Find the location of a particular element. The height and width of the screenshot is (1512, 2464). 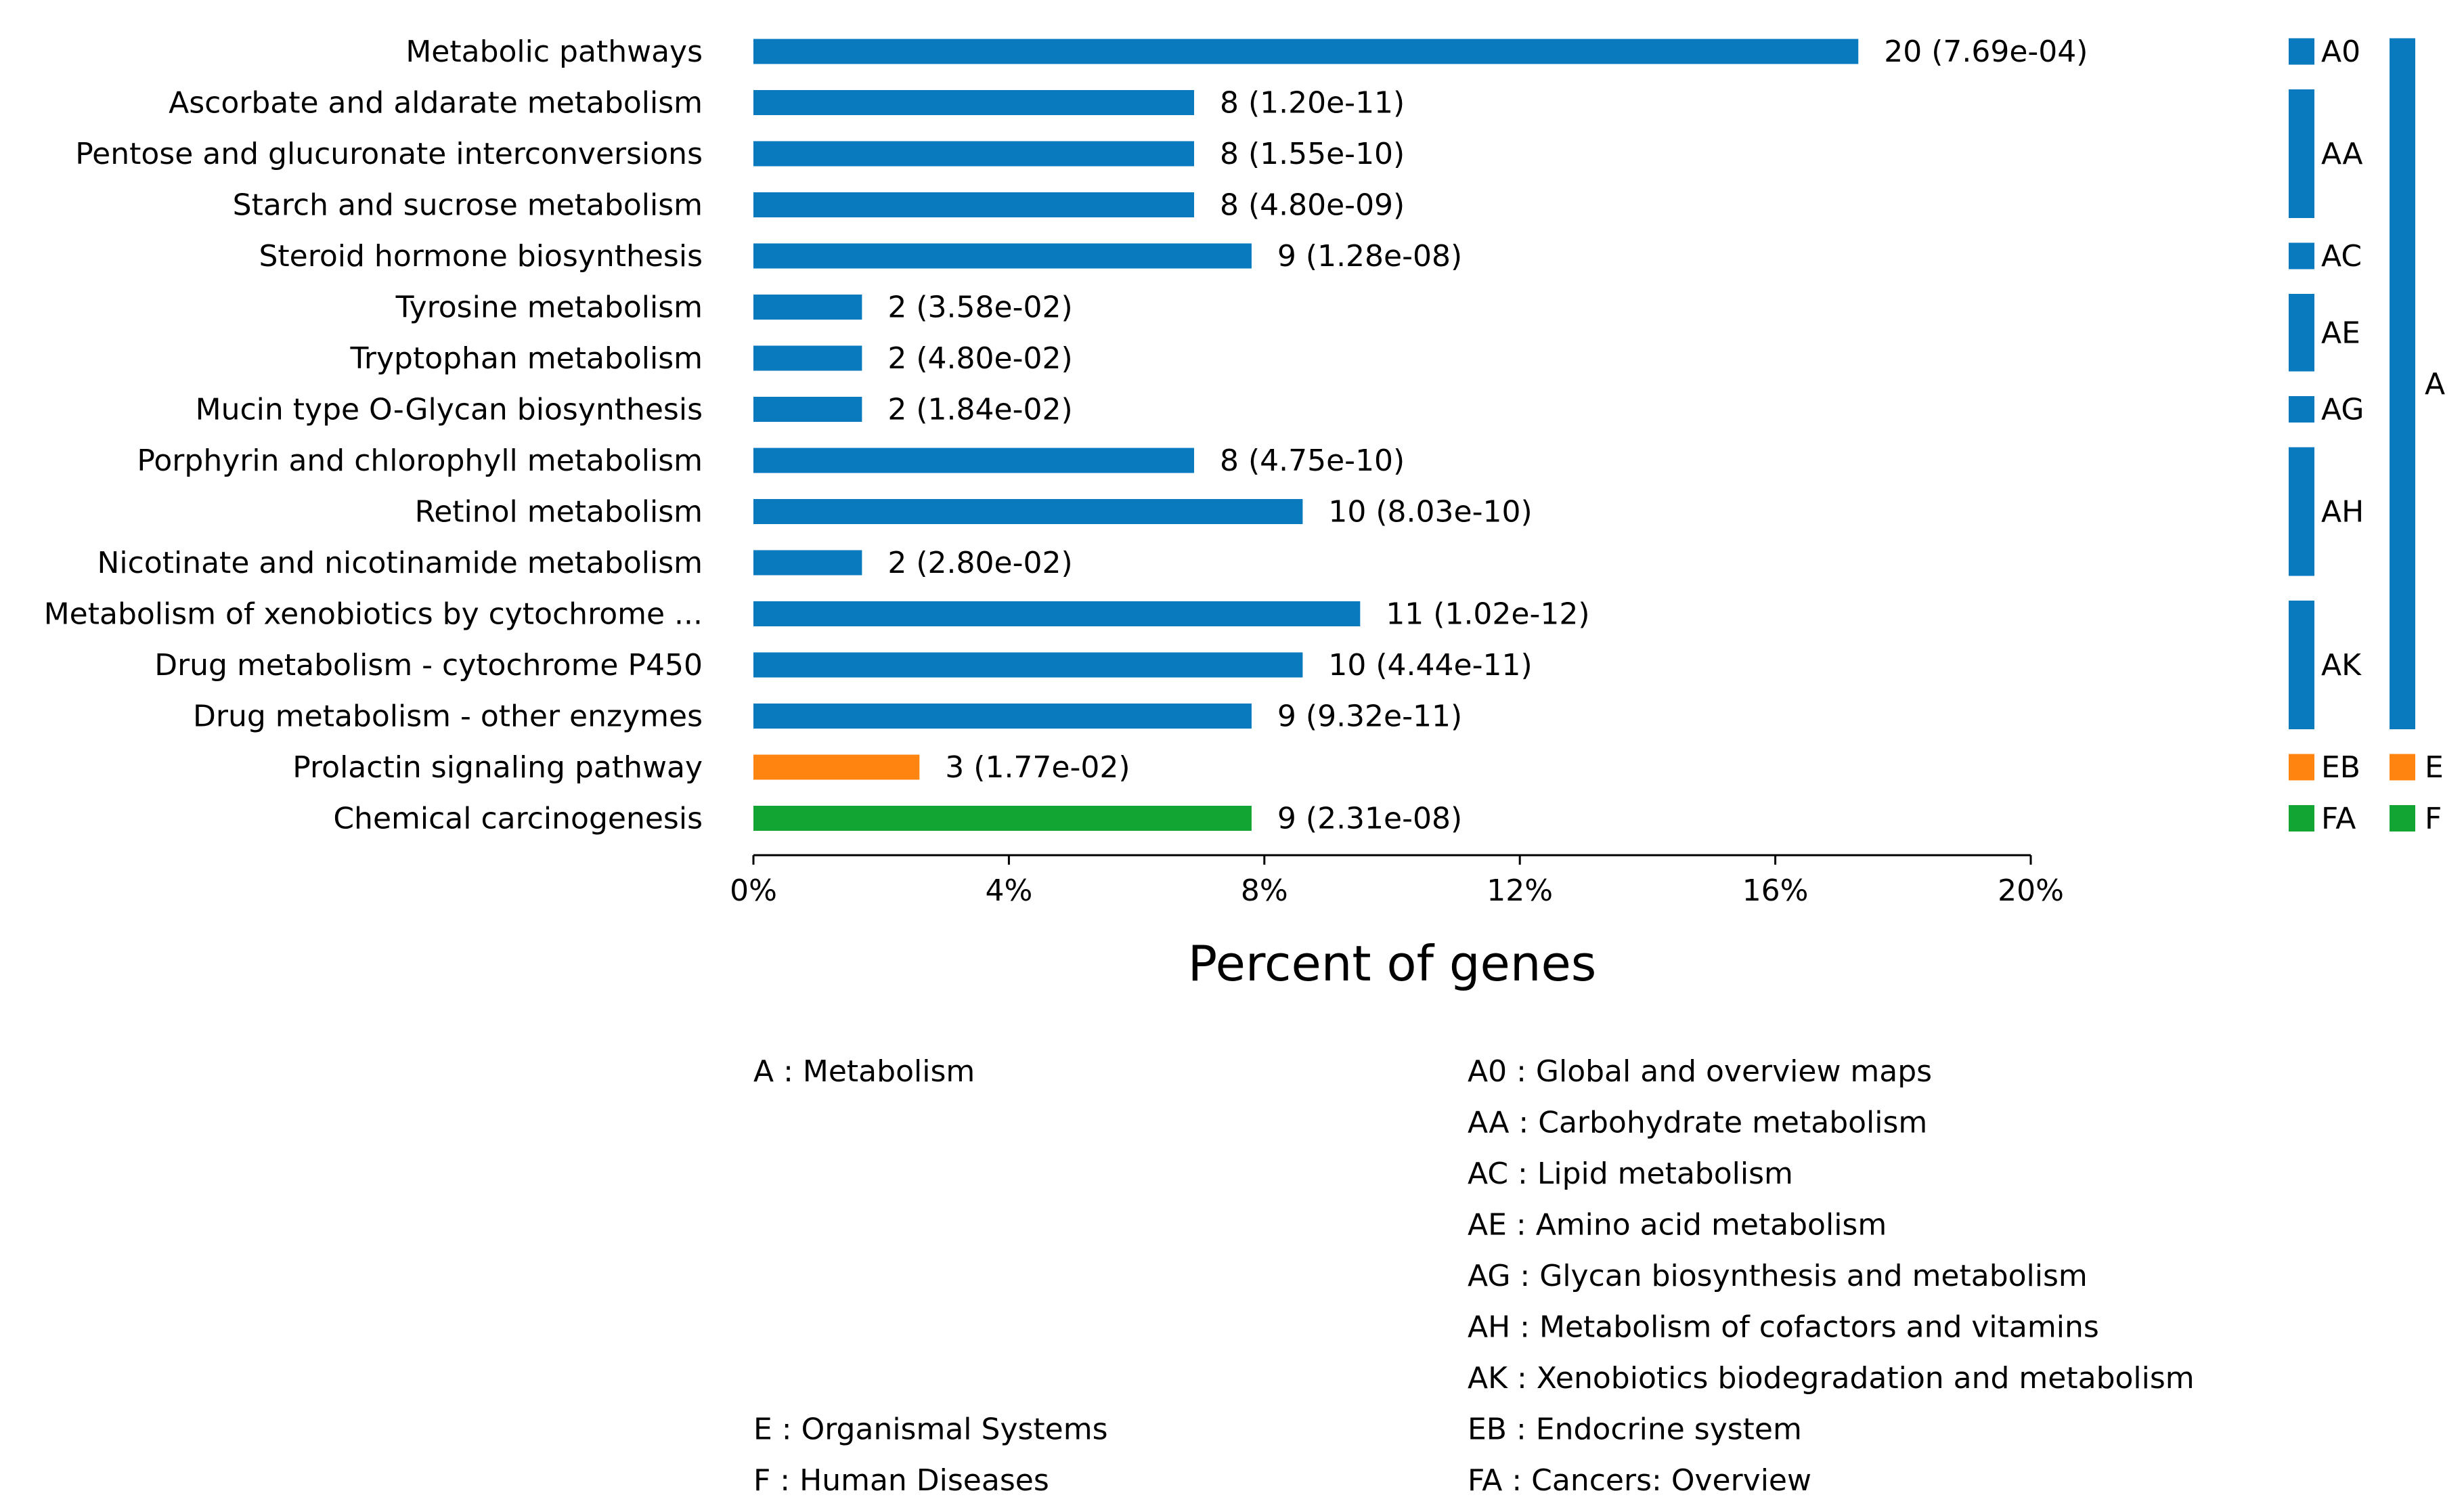

subclass-label: A0 is located at coordinates (2340, 52).